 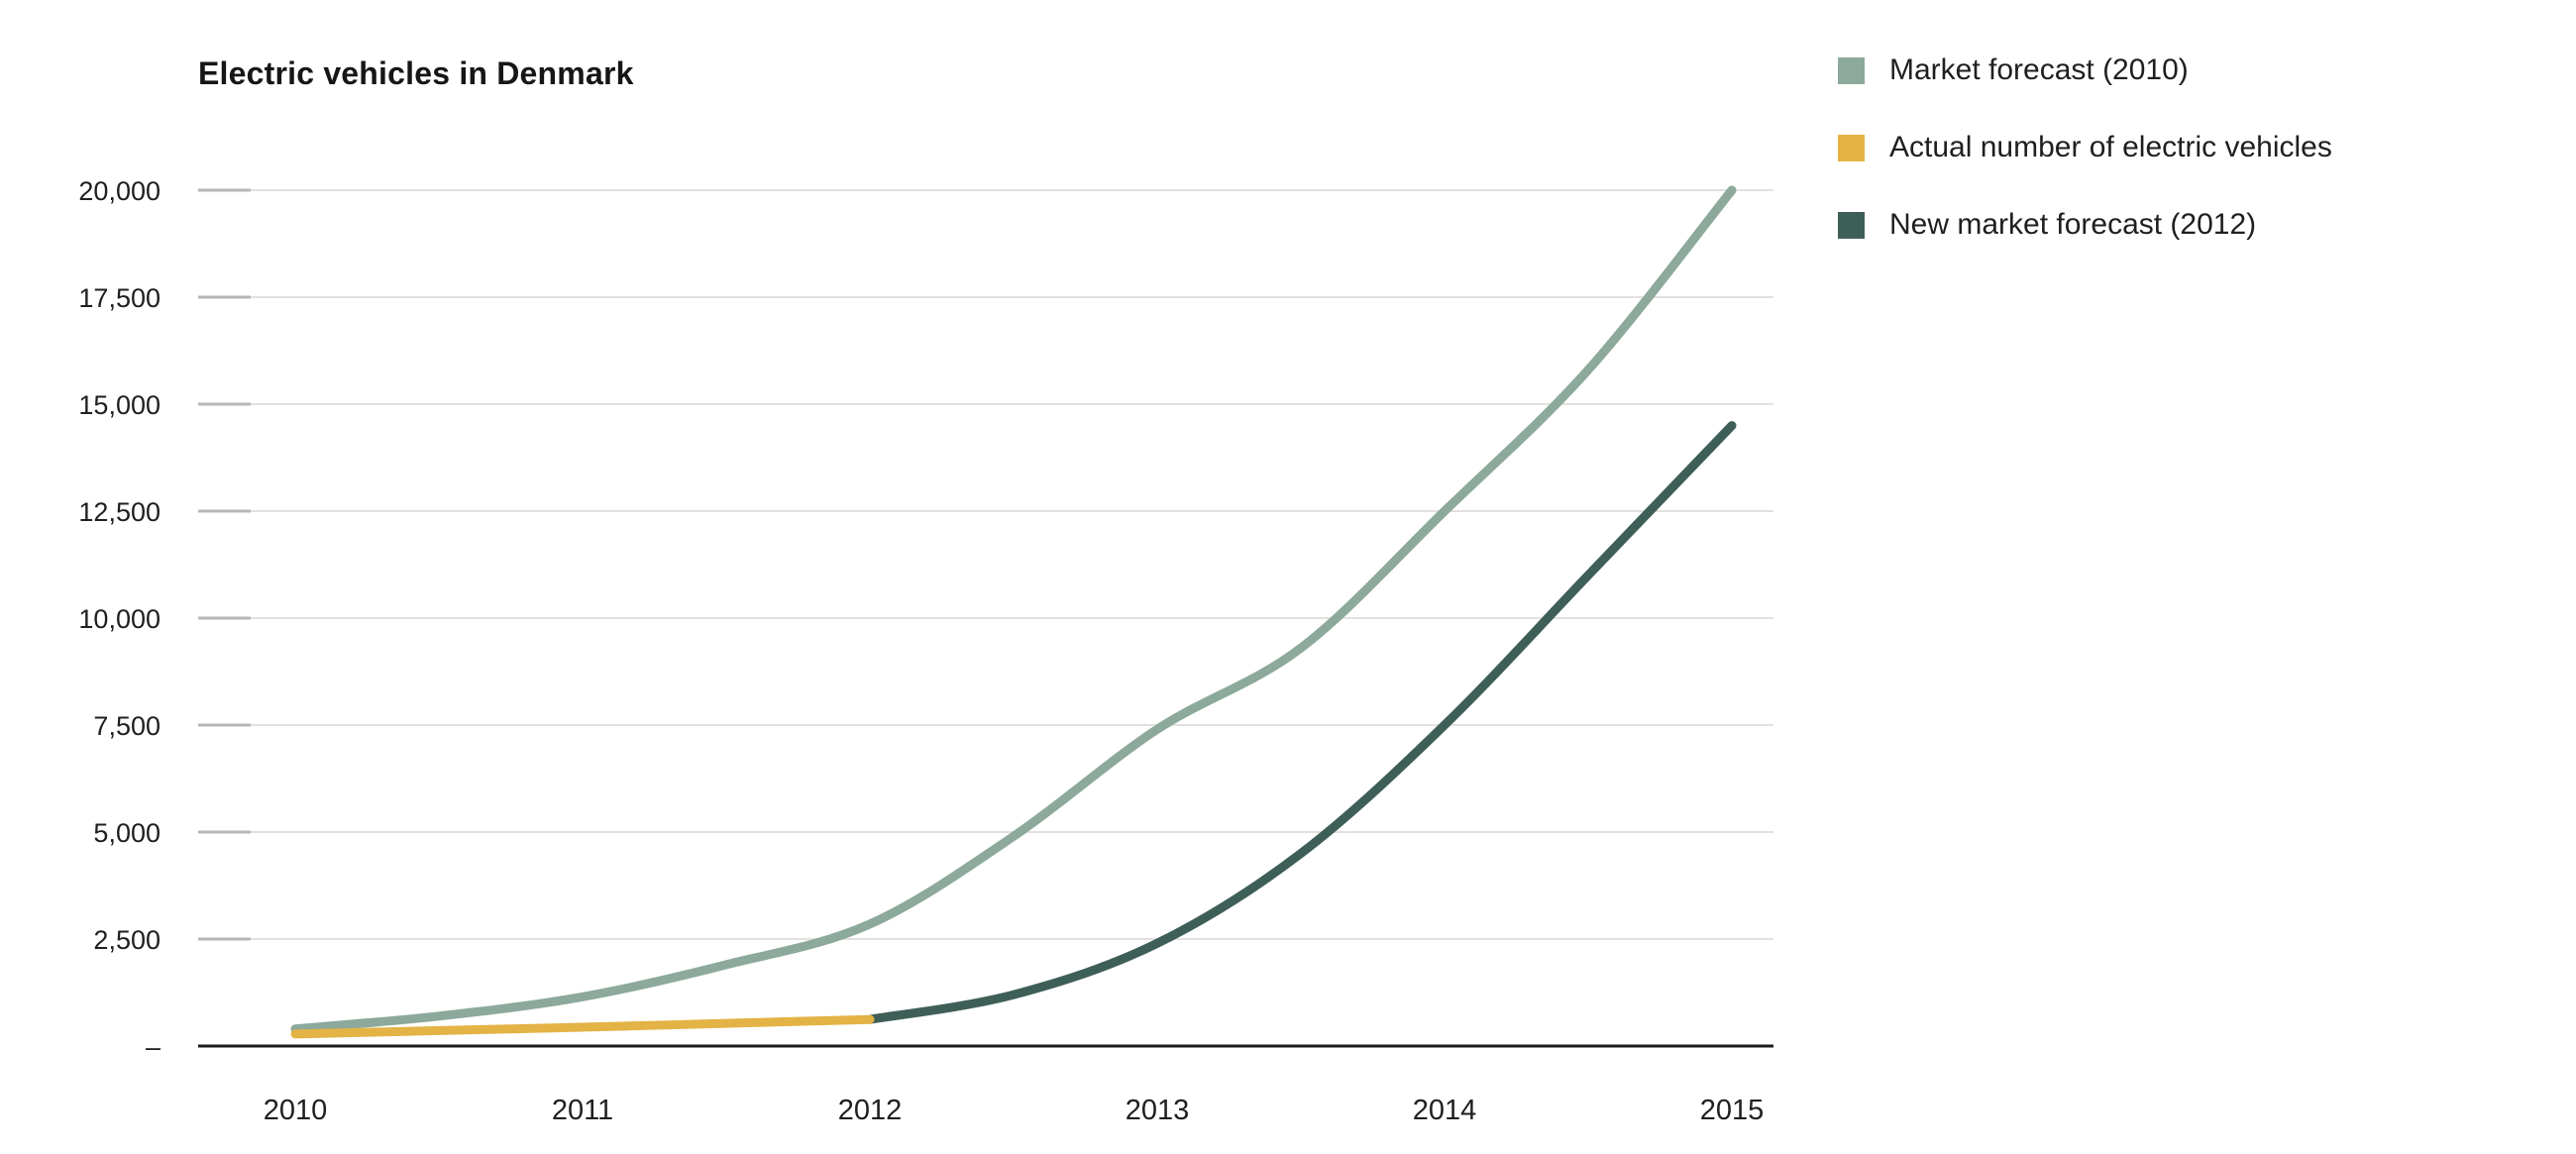 I want to click on legend-item: Actual number of electric vehicles, so click(x=2085, y=147).